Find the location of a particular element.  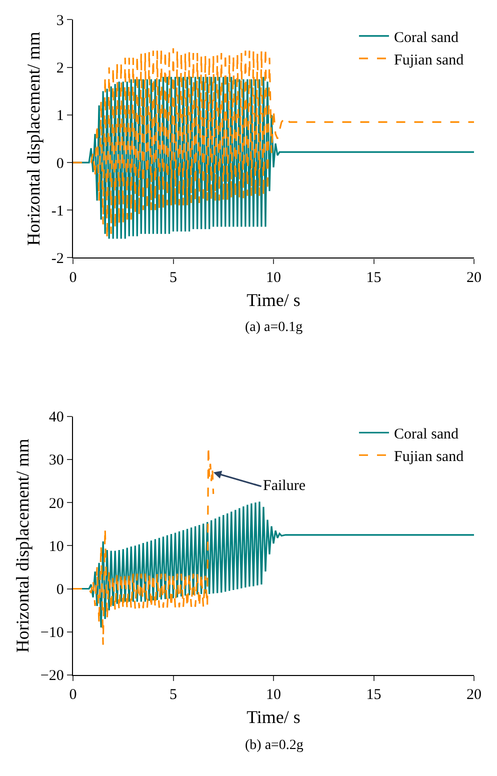

y-tick-label: 3 is located at coordinates (60, 20).